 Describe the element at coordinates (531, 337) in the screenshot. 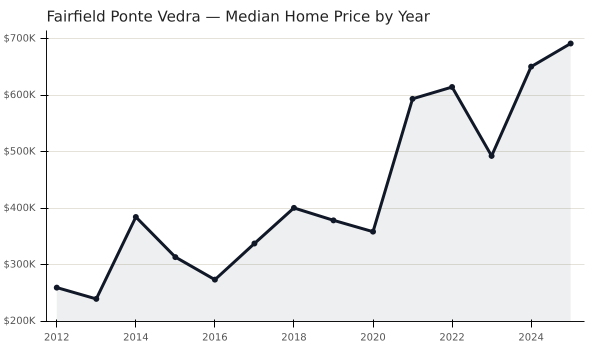

I see `x-tick-label: 2024` at that location.